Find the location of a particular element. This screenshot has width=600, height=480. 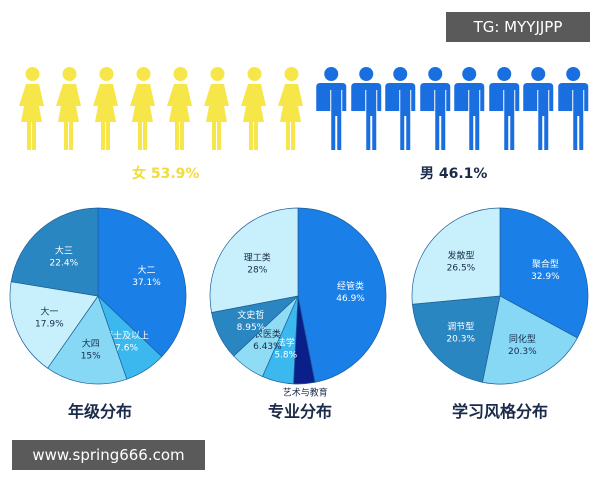

watermark-top: TG: MYYJJPP is located at coordinates (518, 27).